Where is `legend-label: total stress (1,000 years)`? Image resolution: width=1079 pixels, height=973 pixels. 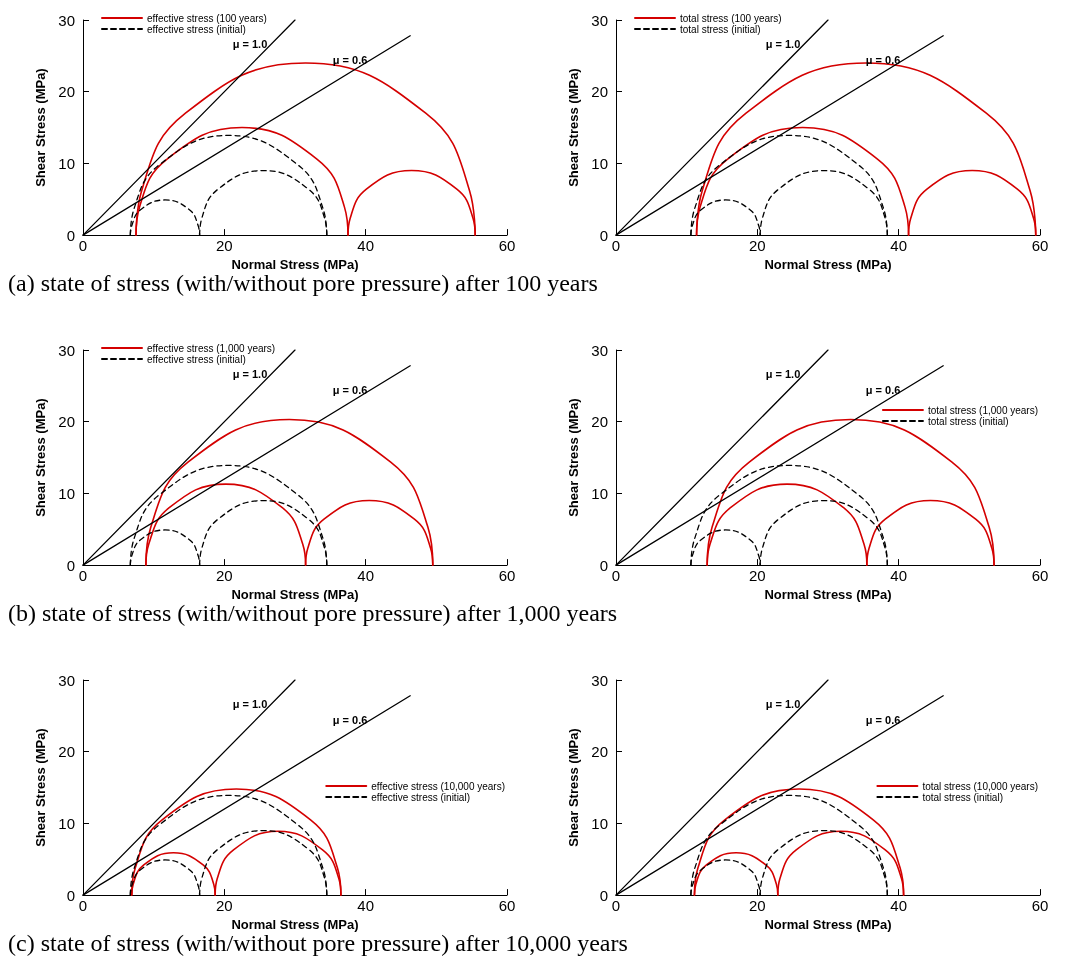 legend-label: total stress (1,000 years) is located at coordinates (982, 410).